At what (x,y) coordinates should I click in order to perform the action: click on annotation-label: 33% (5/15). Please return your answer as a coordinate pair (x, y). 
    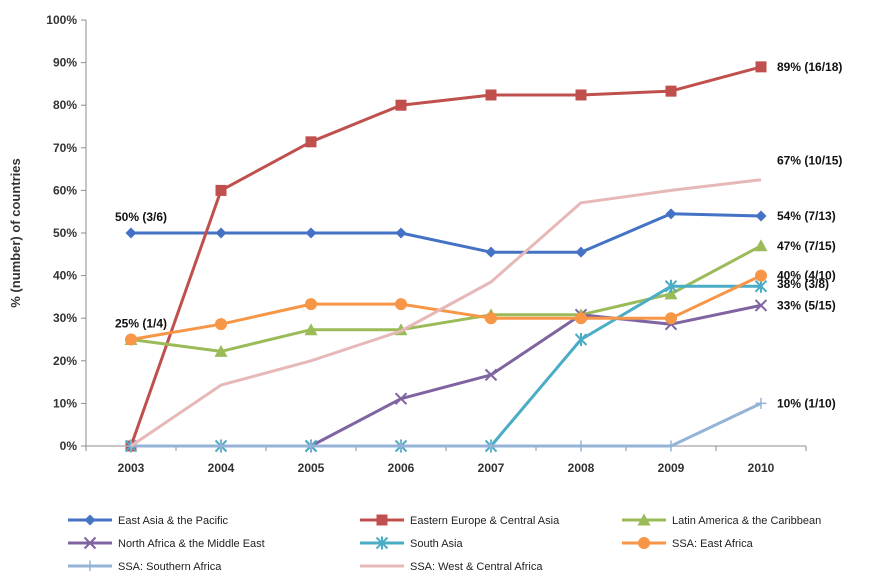
    Looking at the image, I should click on (806, 305).